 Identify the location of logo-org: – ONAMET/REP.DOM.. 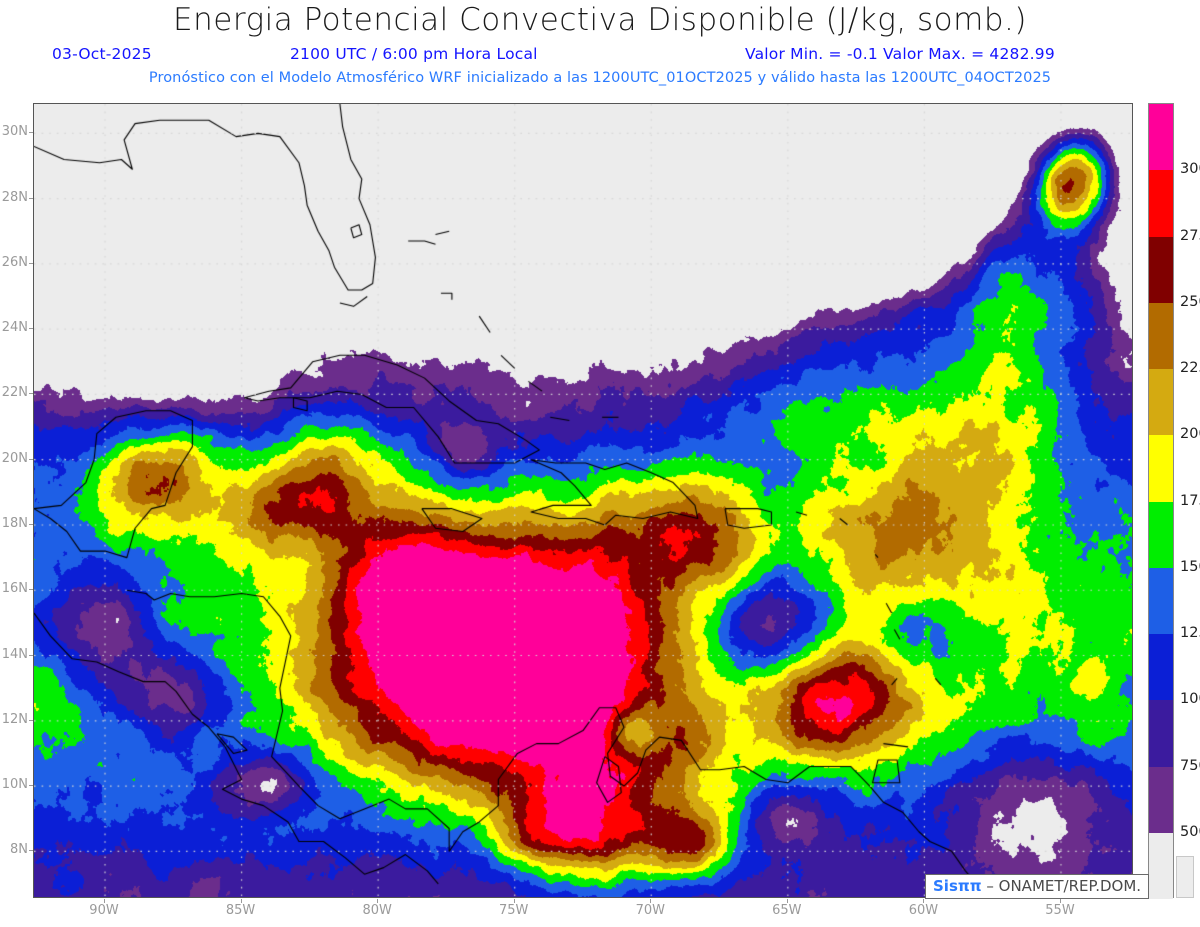
(1064, 886).